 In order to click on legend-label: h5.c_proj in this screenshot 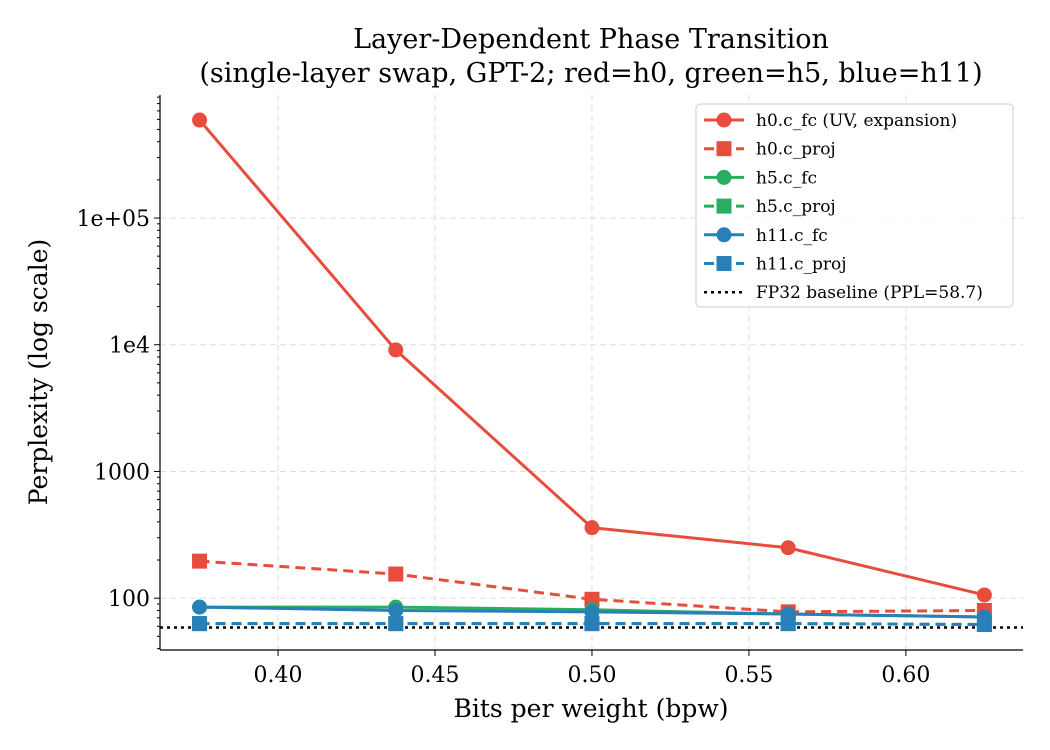, I will do `click(796, 207)`.